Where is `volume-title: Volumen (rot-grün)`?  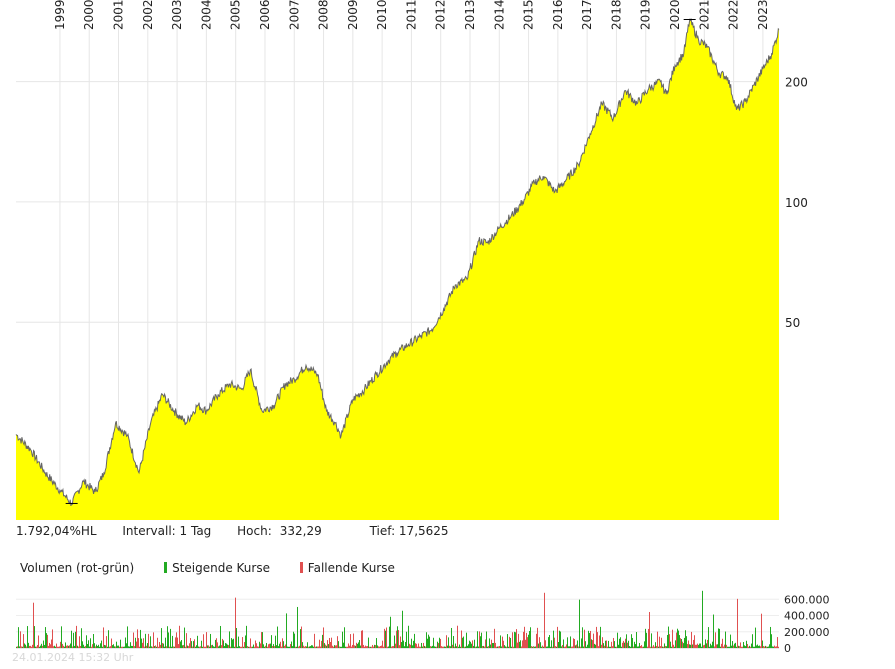
volume-title: Volumen (rot-grün) is located at coordinates (77, 568).